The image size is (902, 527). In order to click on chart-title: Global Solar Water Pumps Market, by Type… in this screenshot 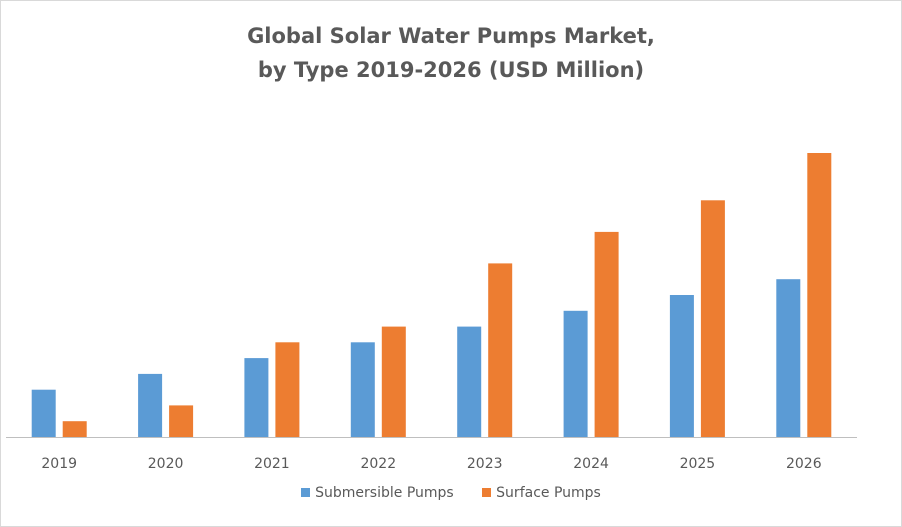, I will do `click(451, 53)`.